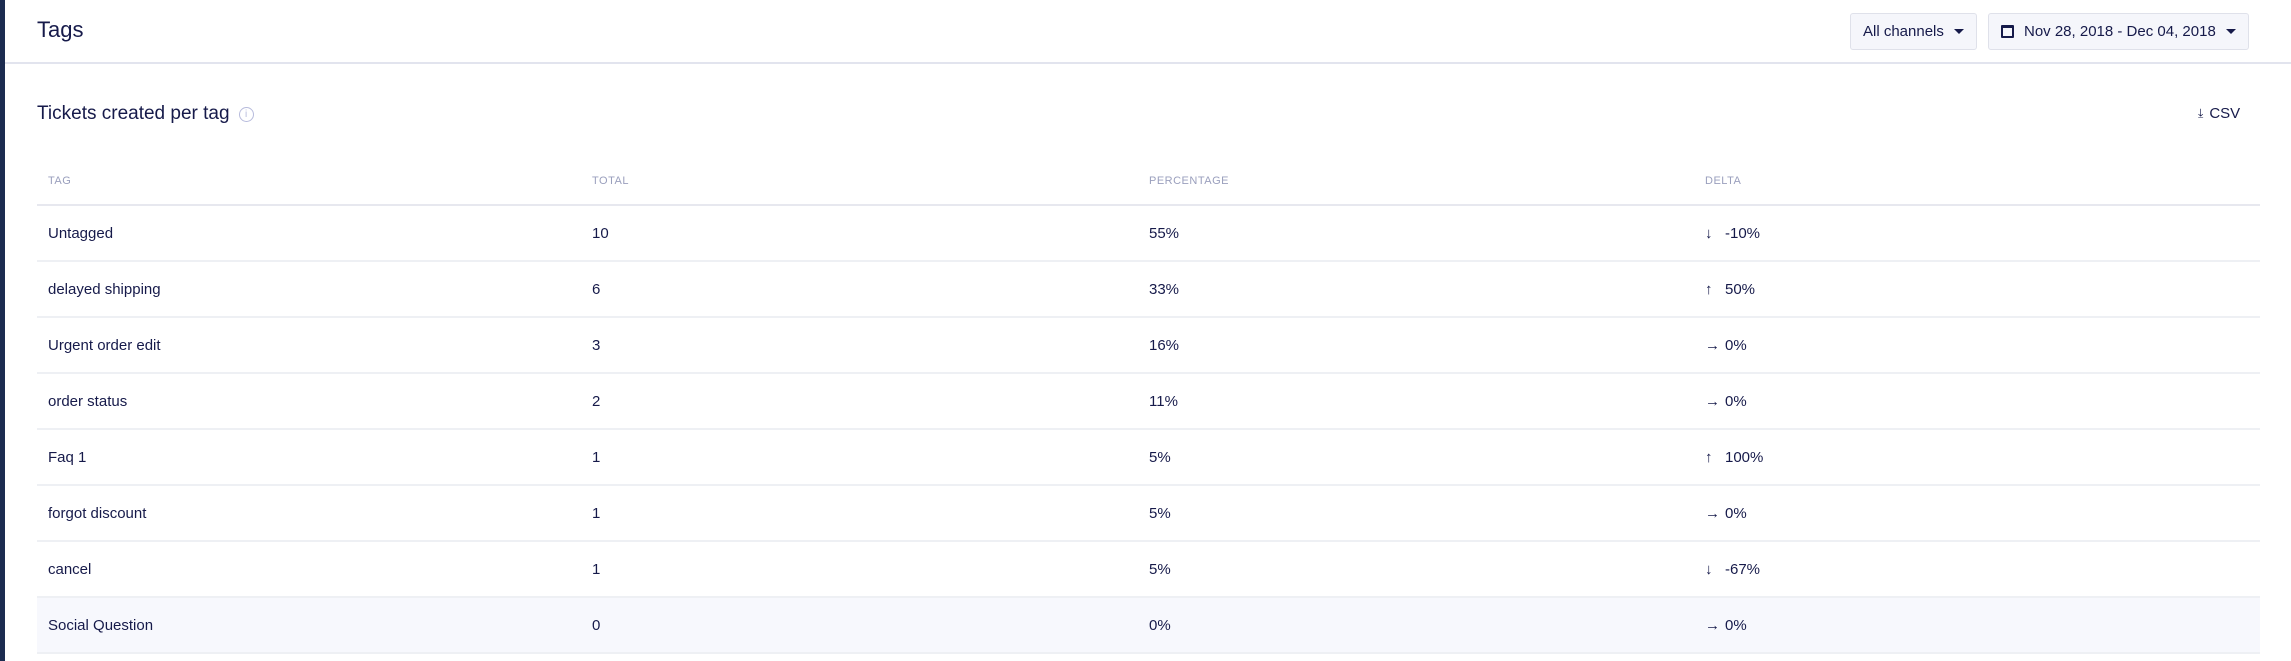  What do you see at coordinates (314, 401) in the screenshot?
I see `tag-cell: order status` at bounding box center [314, 401].